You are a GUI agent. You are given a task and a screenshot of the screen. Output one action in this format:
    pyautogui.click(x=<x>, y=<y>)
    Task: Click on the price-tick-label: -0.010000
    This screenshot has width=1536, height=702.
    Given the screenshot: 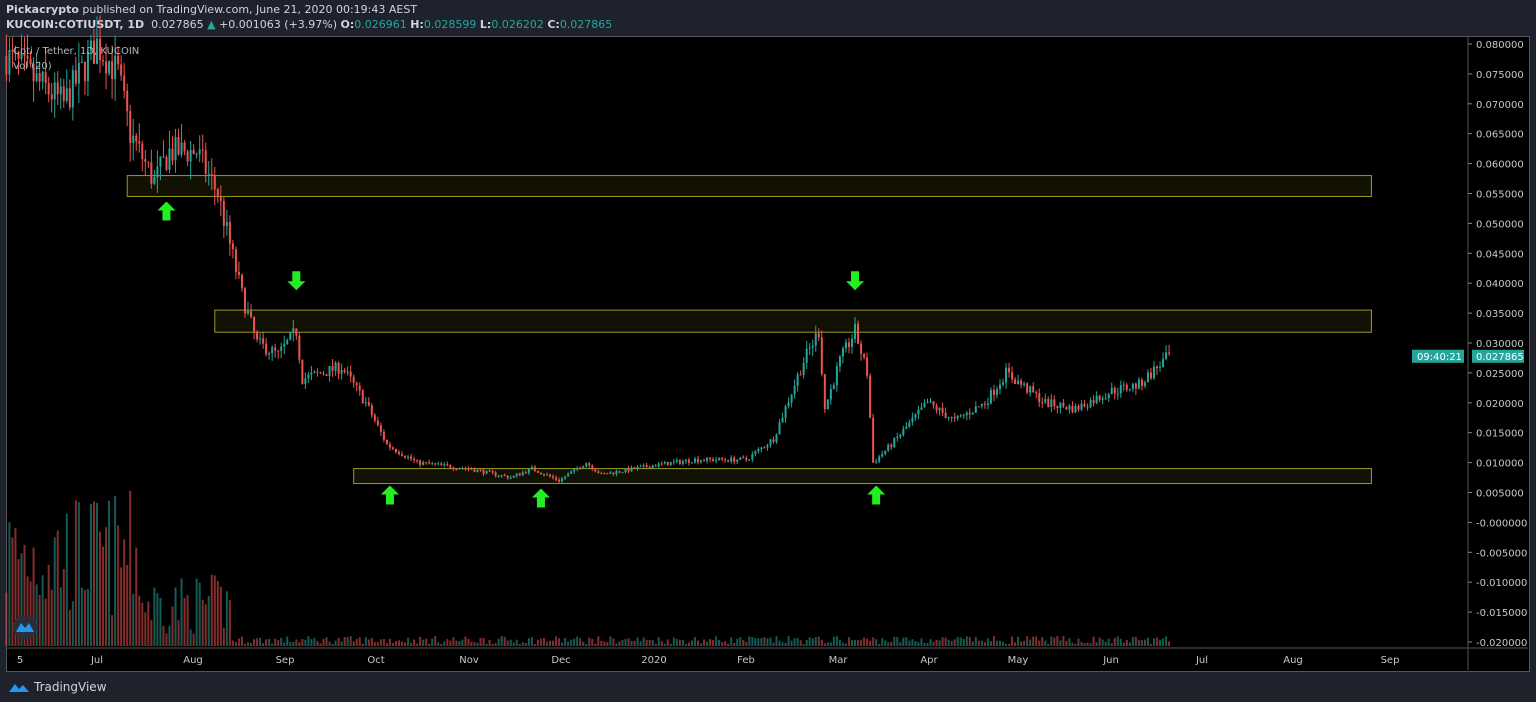 What is the action you would take?
    pyautogui.click(x=1501, y=583)
    